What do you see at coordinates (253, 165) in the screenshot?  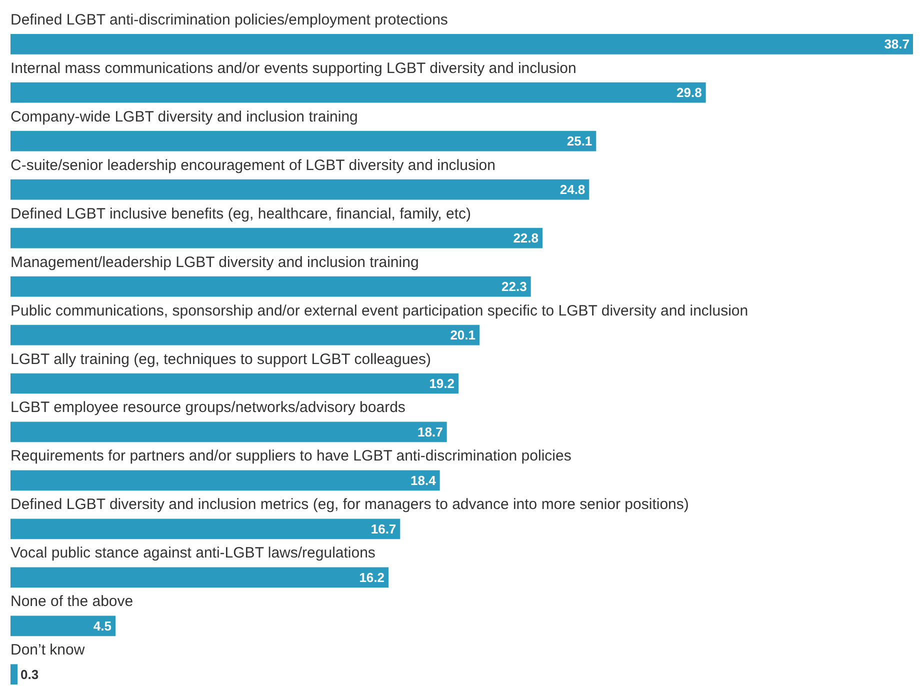 I see `y-tick-label: C-suite/senior leadership encouragement of LGBT diversity and inclusion` at bounding box center [253, 165].